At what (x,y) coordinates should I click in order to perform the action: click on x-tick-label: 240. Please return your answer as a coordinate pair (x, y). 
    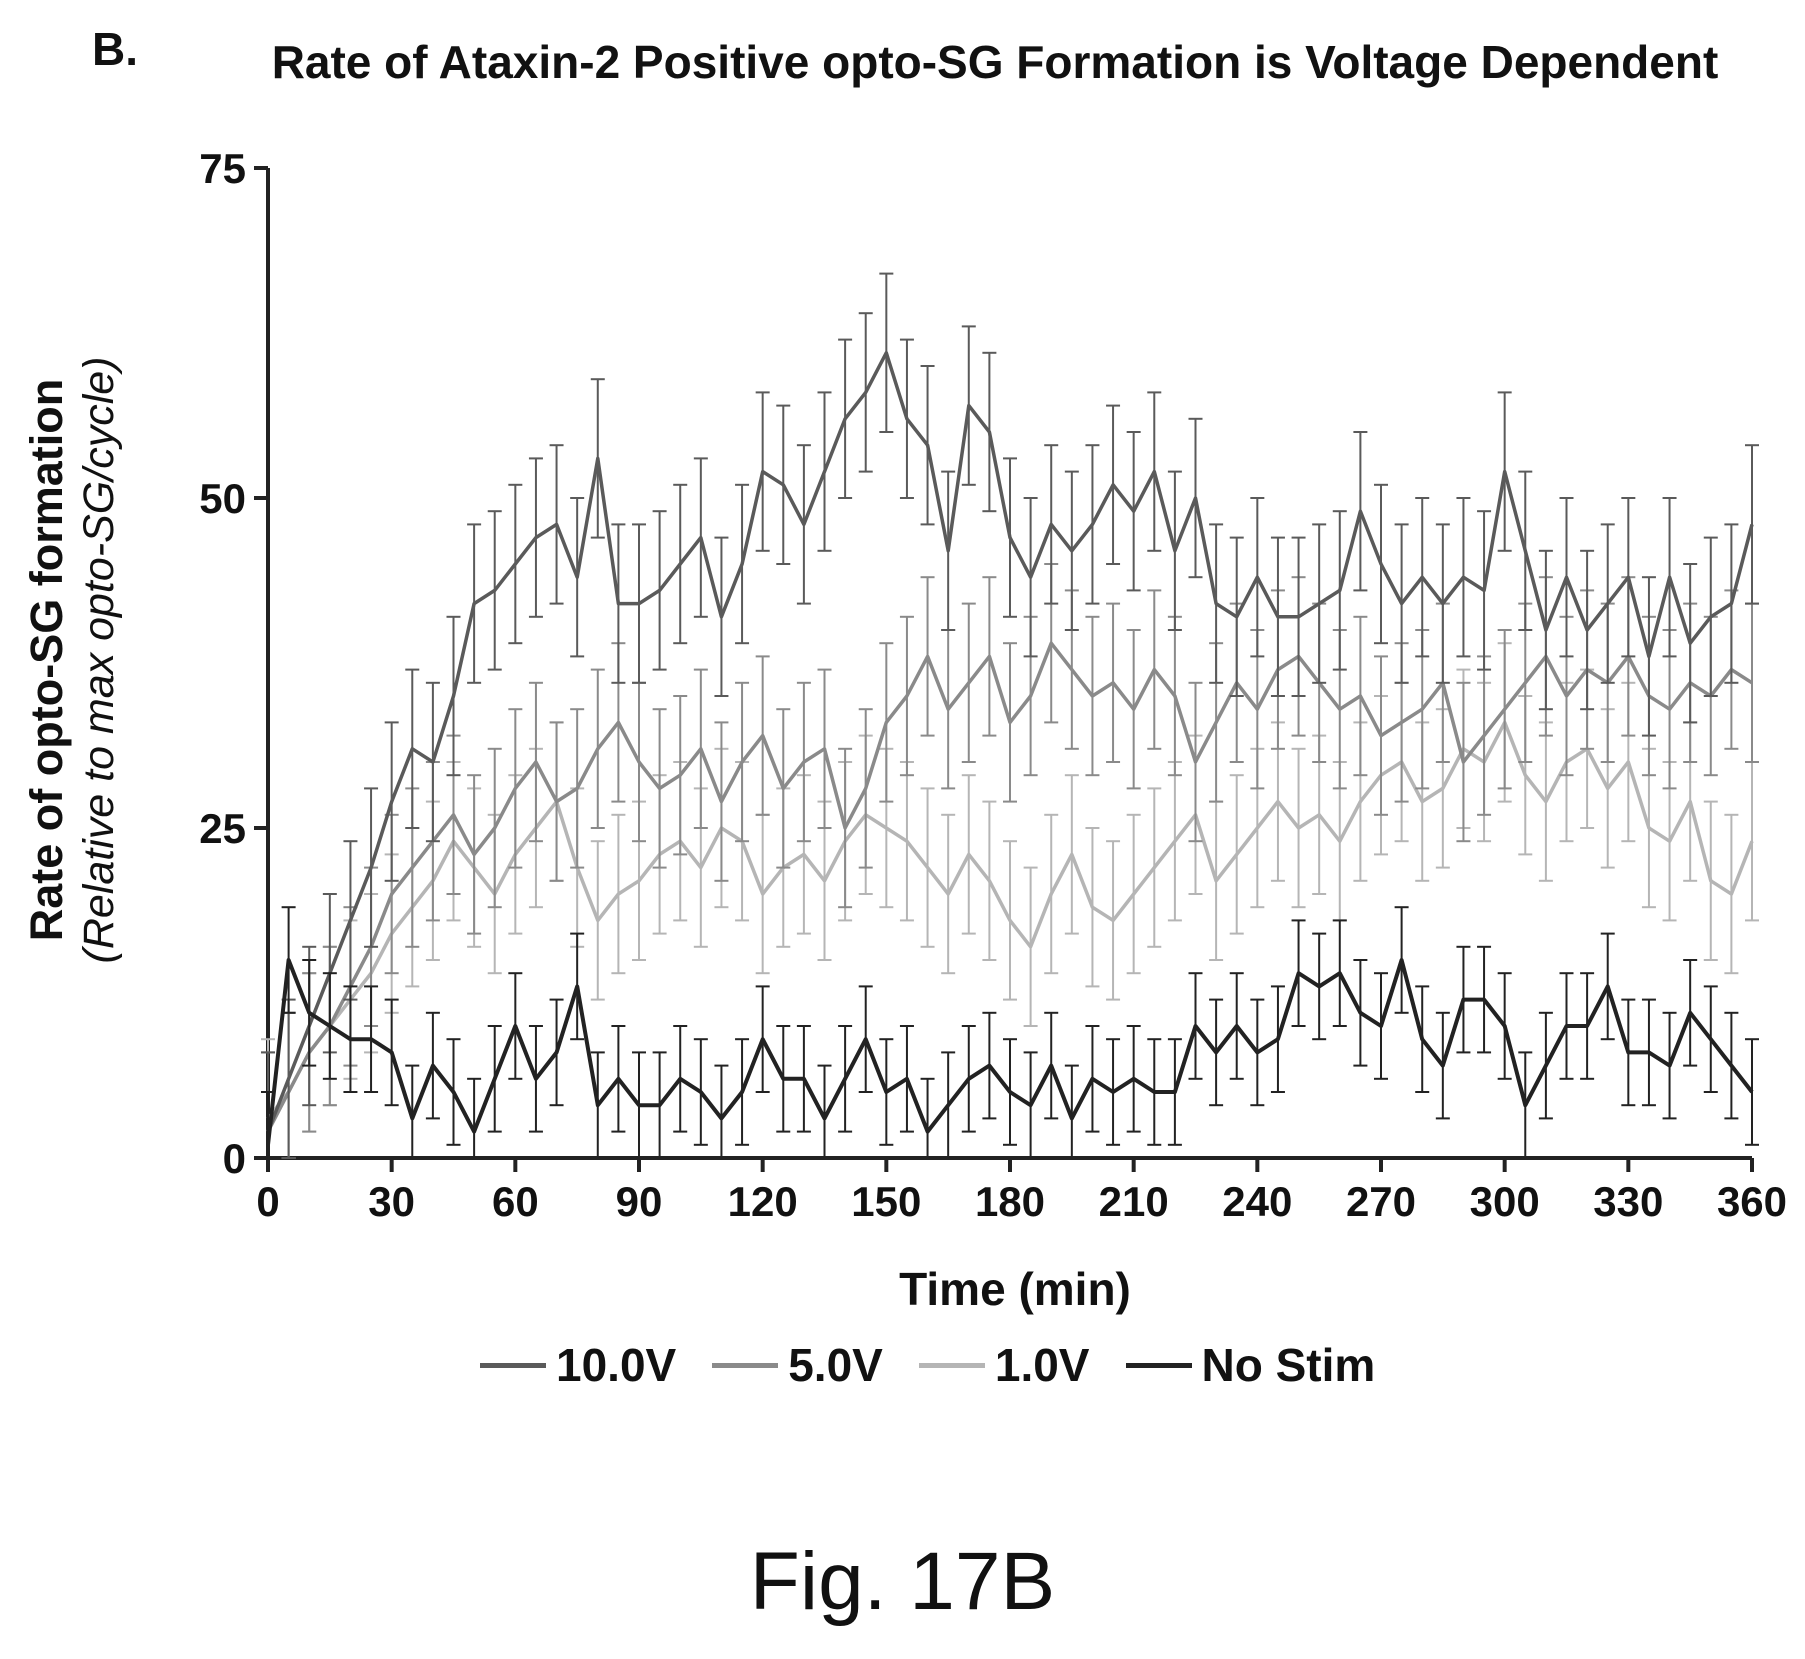
    Looking at the image, I should click on (1257, 1201).